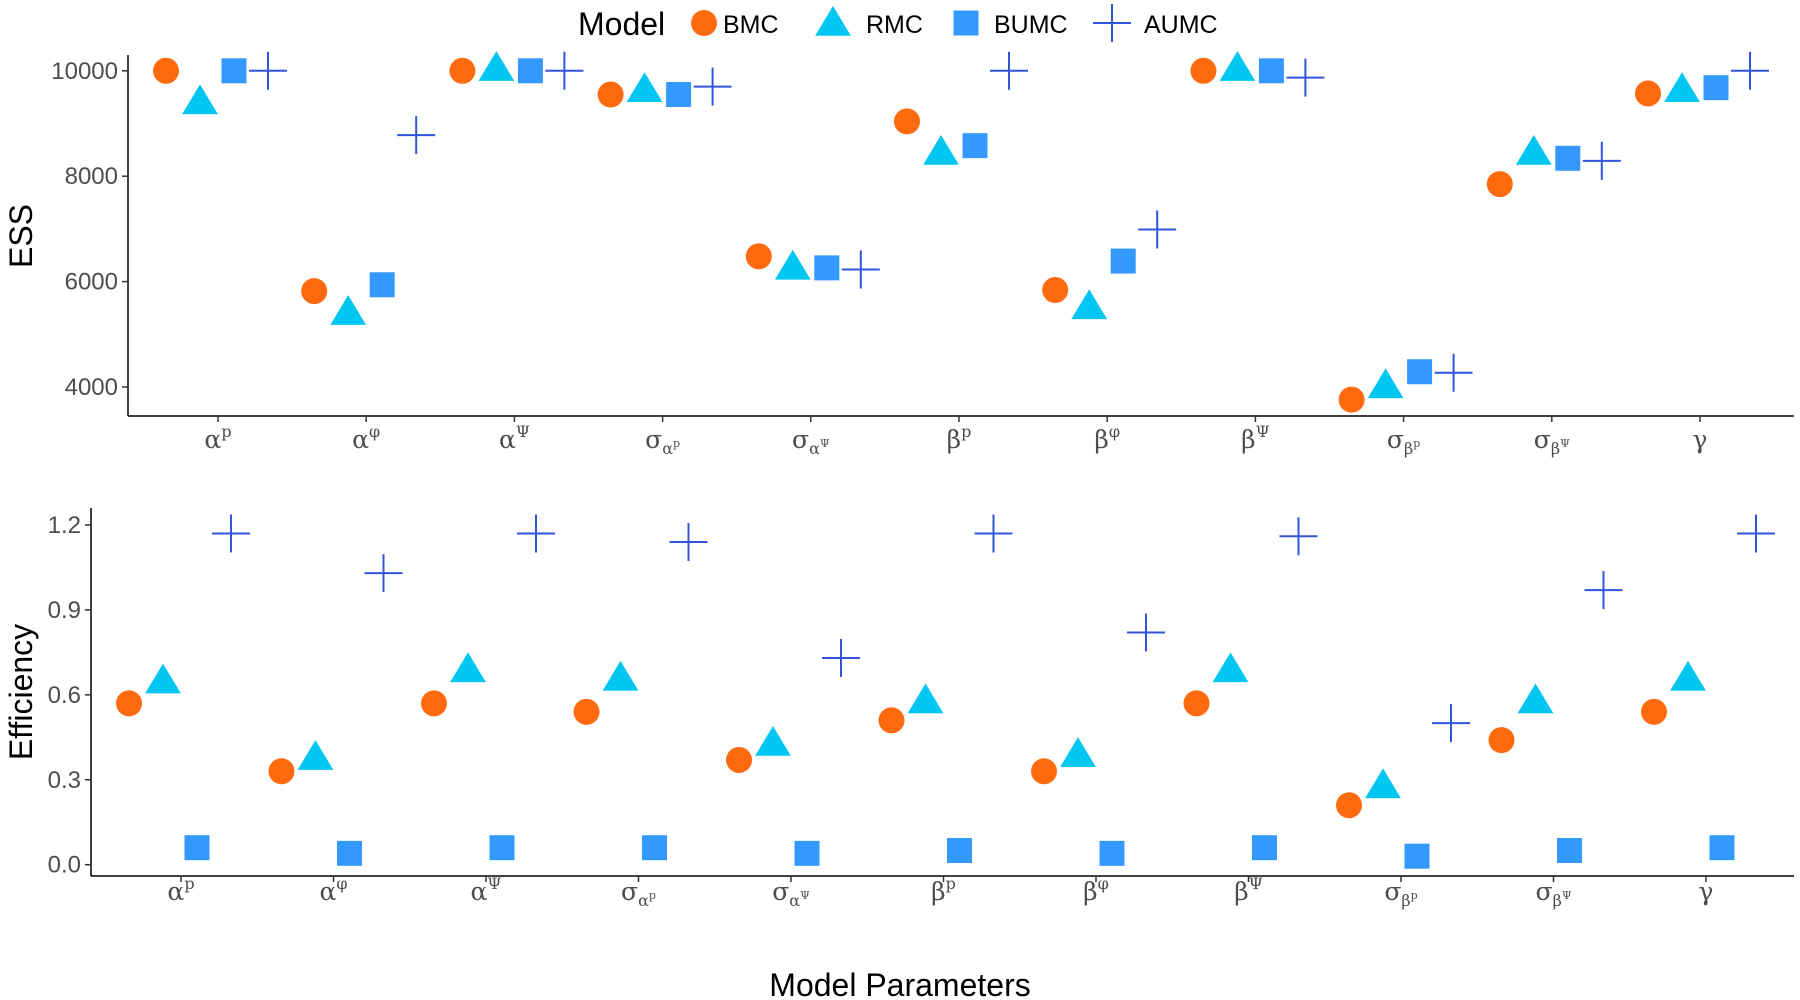 The width and height of the screenshot is (1800, 1000). I want to click on legend: Model BMC RMC BUMC AUMC, so click(898, 23).